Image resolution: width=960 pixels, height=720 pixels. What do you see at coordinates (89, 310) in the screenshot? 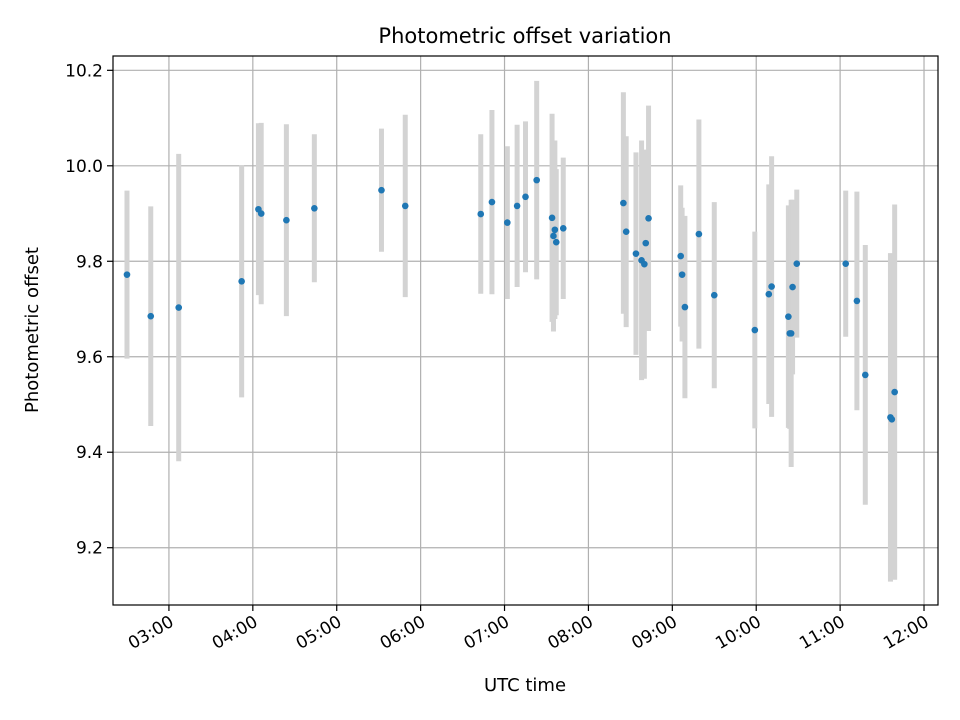
I see `y-axis-ticks: 9.2 9.4 9.6 9.8 10.0 10.2` at bounding box center [89, 310].